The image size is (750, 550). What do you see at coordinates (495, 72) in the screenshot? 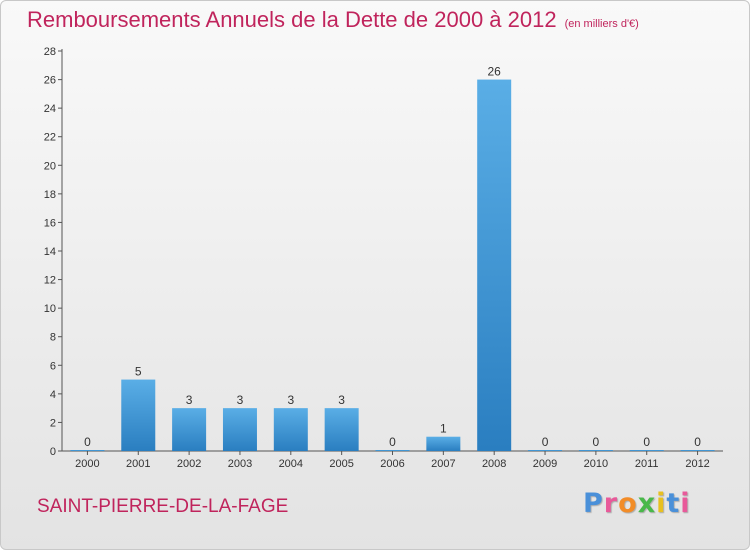
I see `data-label: 26` at bounding box center [495, 72].